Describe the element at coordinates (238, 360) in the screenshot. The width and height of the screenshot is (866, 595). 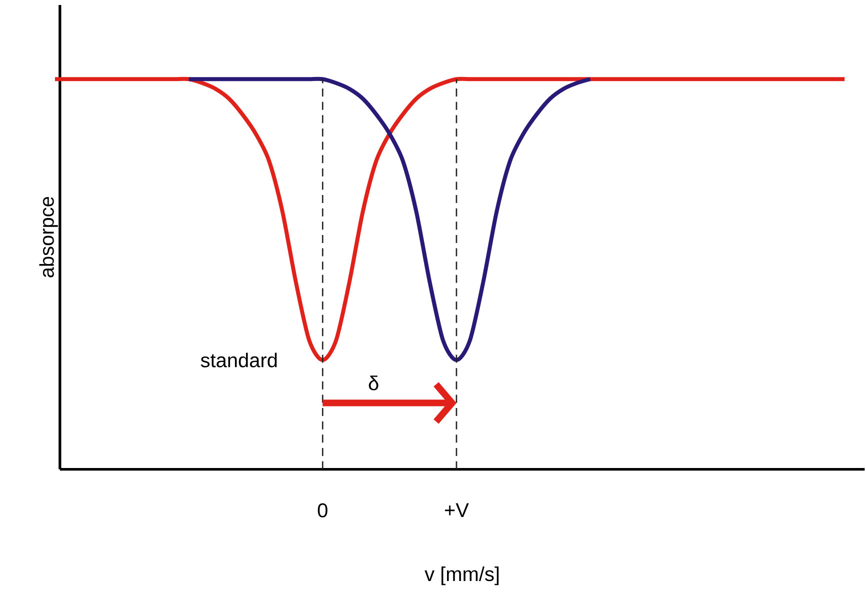
I see `annotation: standard` at that location.